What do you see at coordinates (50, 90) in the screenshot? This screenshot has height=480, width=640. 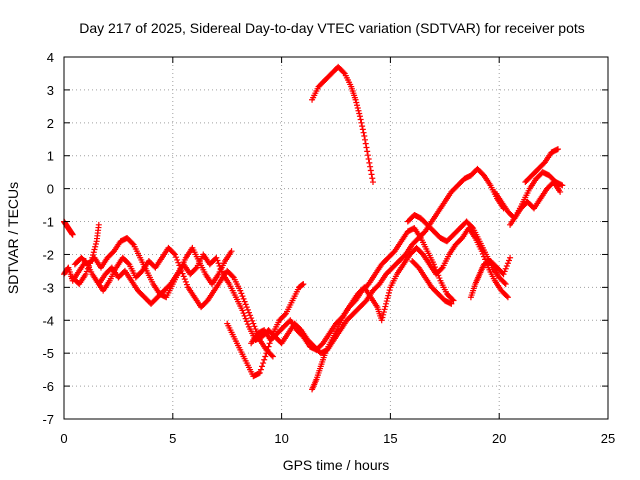 I see `y-tick-label: 3` at bounding box center [50, 90].